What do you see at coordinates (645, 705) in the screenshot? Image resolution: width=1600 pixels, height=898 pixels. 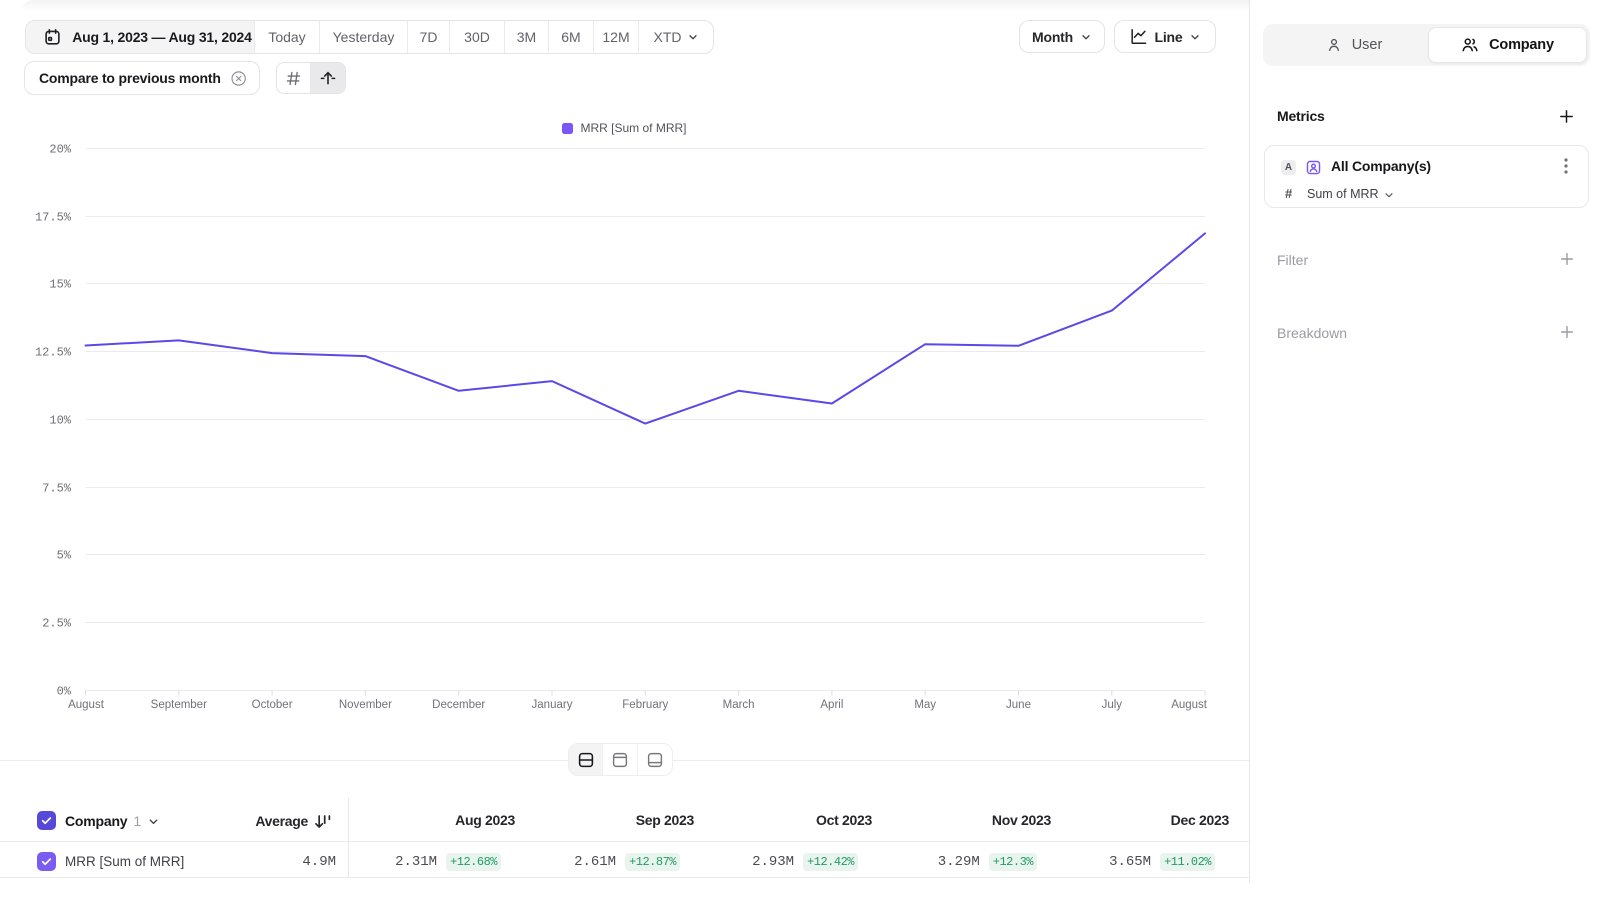 I see `svg-text: February` at bounding box center [645, 705].